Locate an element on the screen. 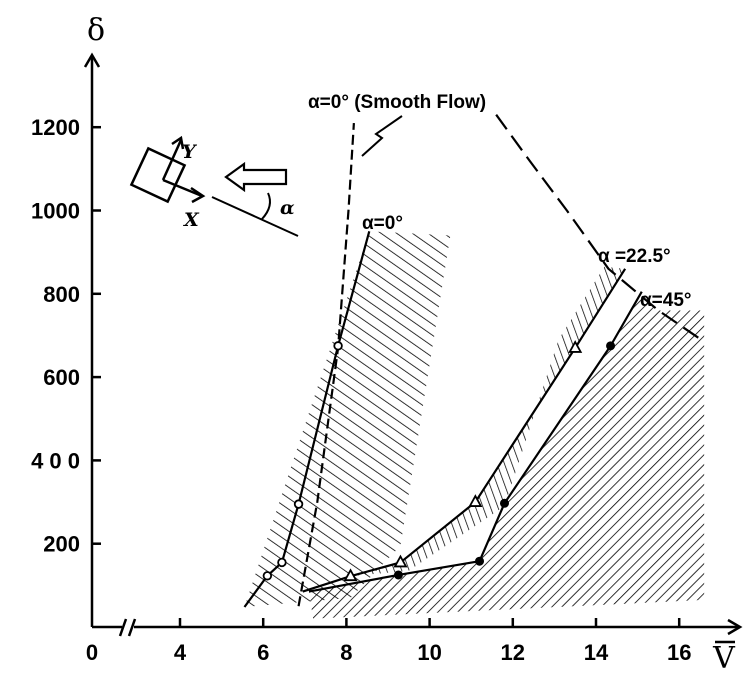 The image size is (745, 675). y-tick-label: 800 is located at coordinates (61, 294).